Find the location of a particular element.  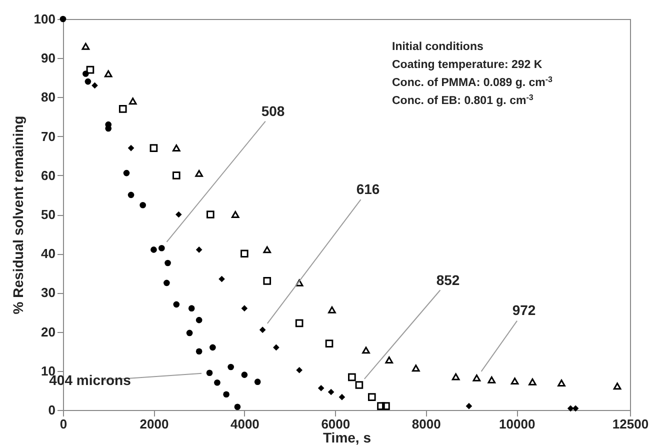

annotation: Coating temperature: 292 K is located at coordinates (467, 65).